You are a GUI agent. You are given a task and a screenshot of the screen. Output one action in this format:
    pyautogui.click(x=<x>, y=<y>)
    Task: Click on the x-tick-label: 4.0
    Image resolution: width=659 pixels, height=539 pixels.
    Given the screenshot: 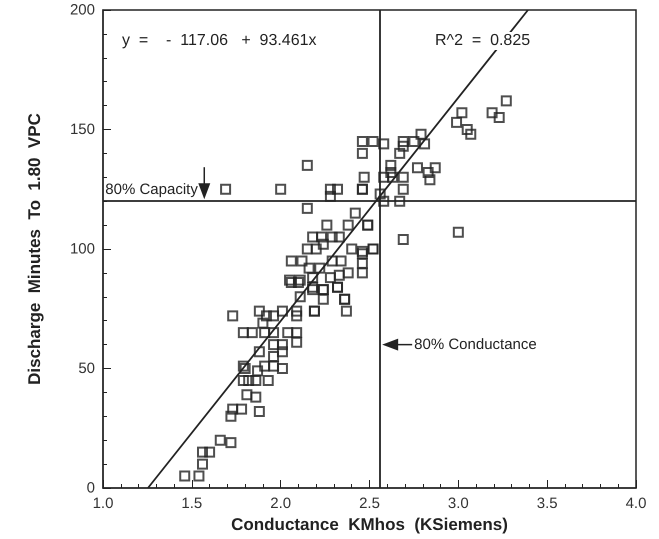 What is the action you would take?
    pyautogui.click(x=636, y=503)
    